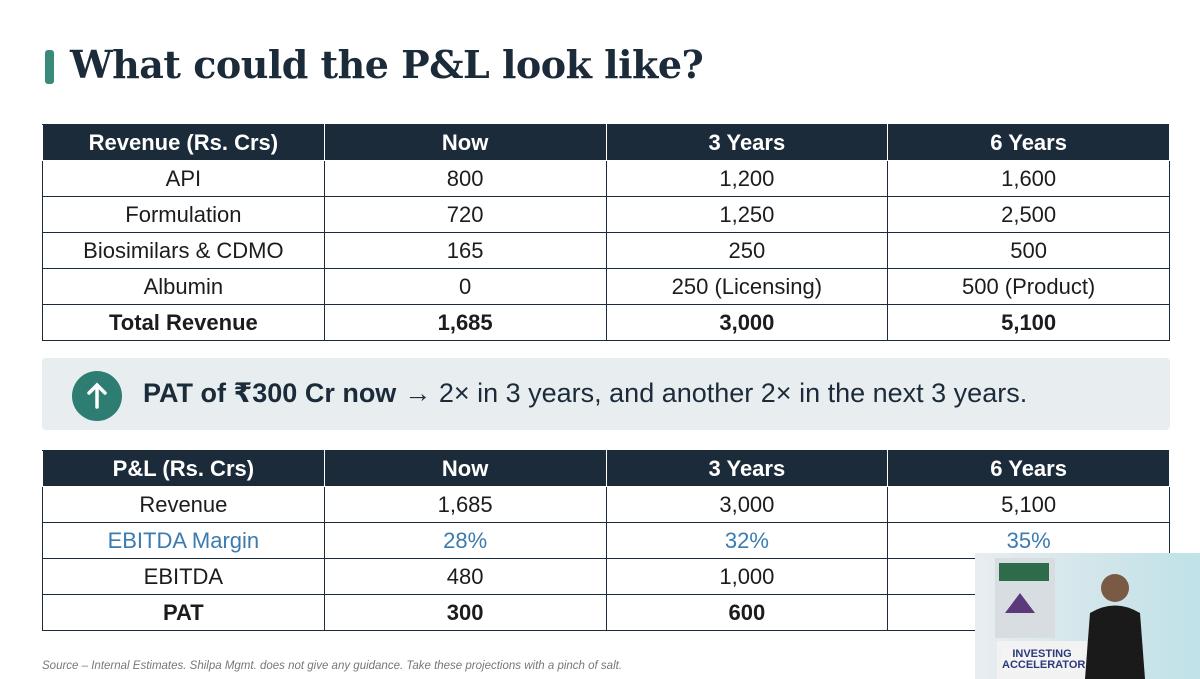 The image size is (1200, 679). I want to click on table-row: API 800 1,200 1,600, so click(606, 178).